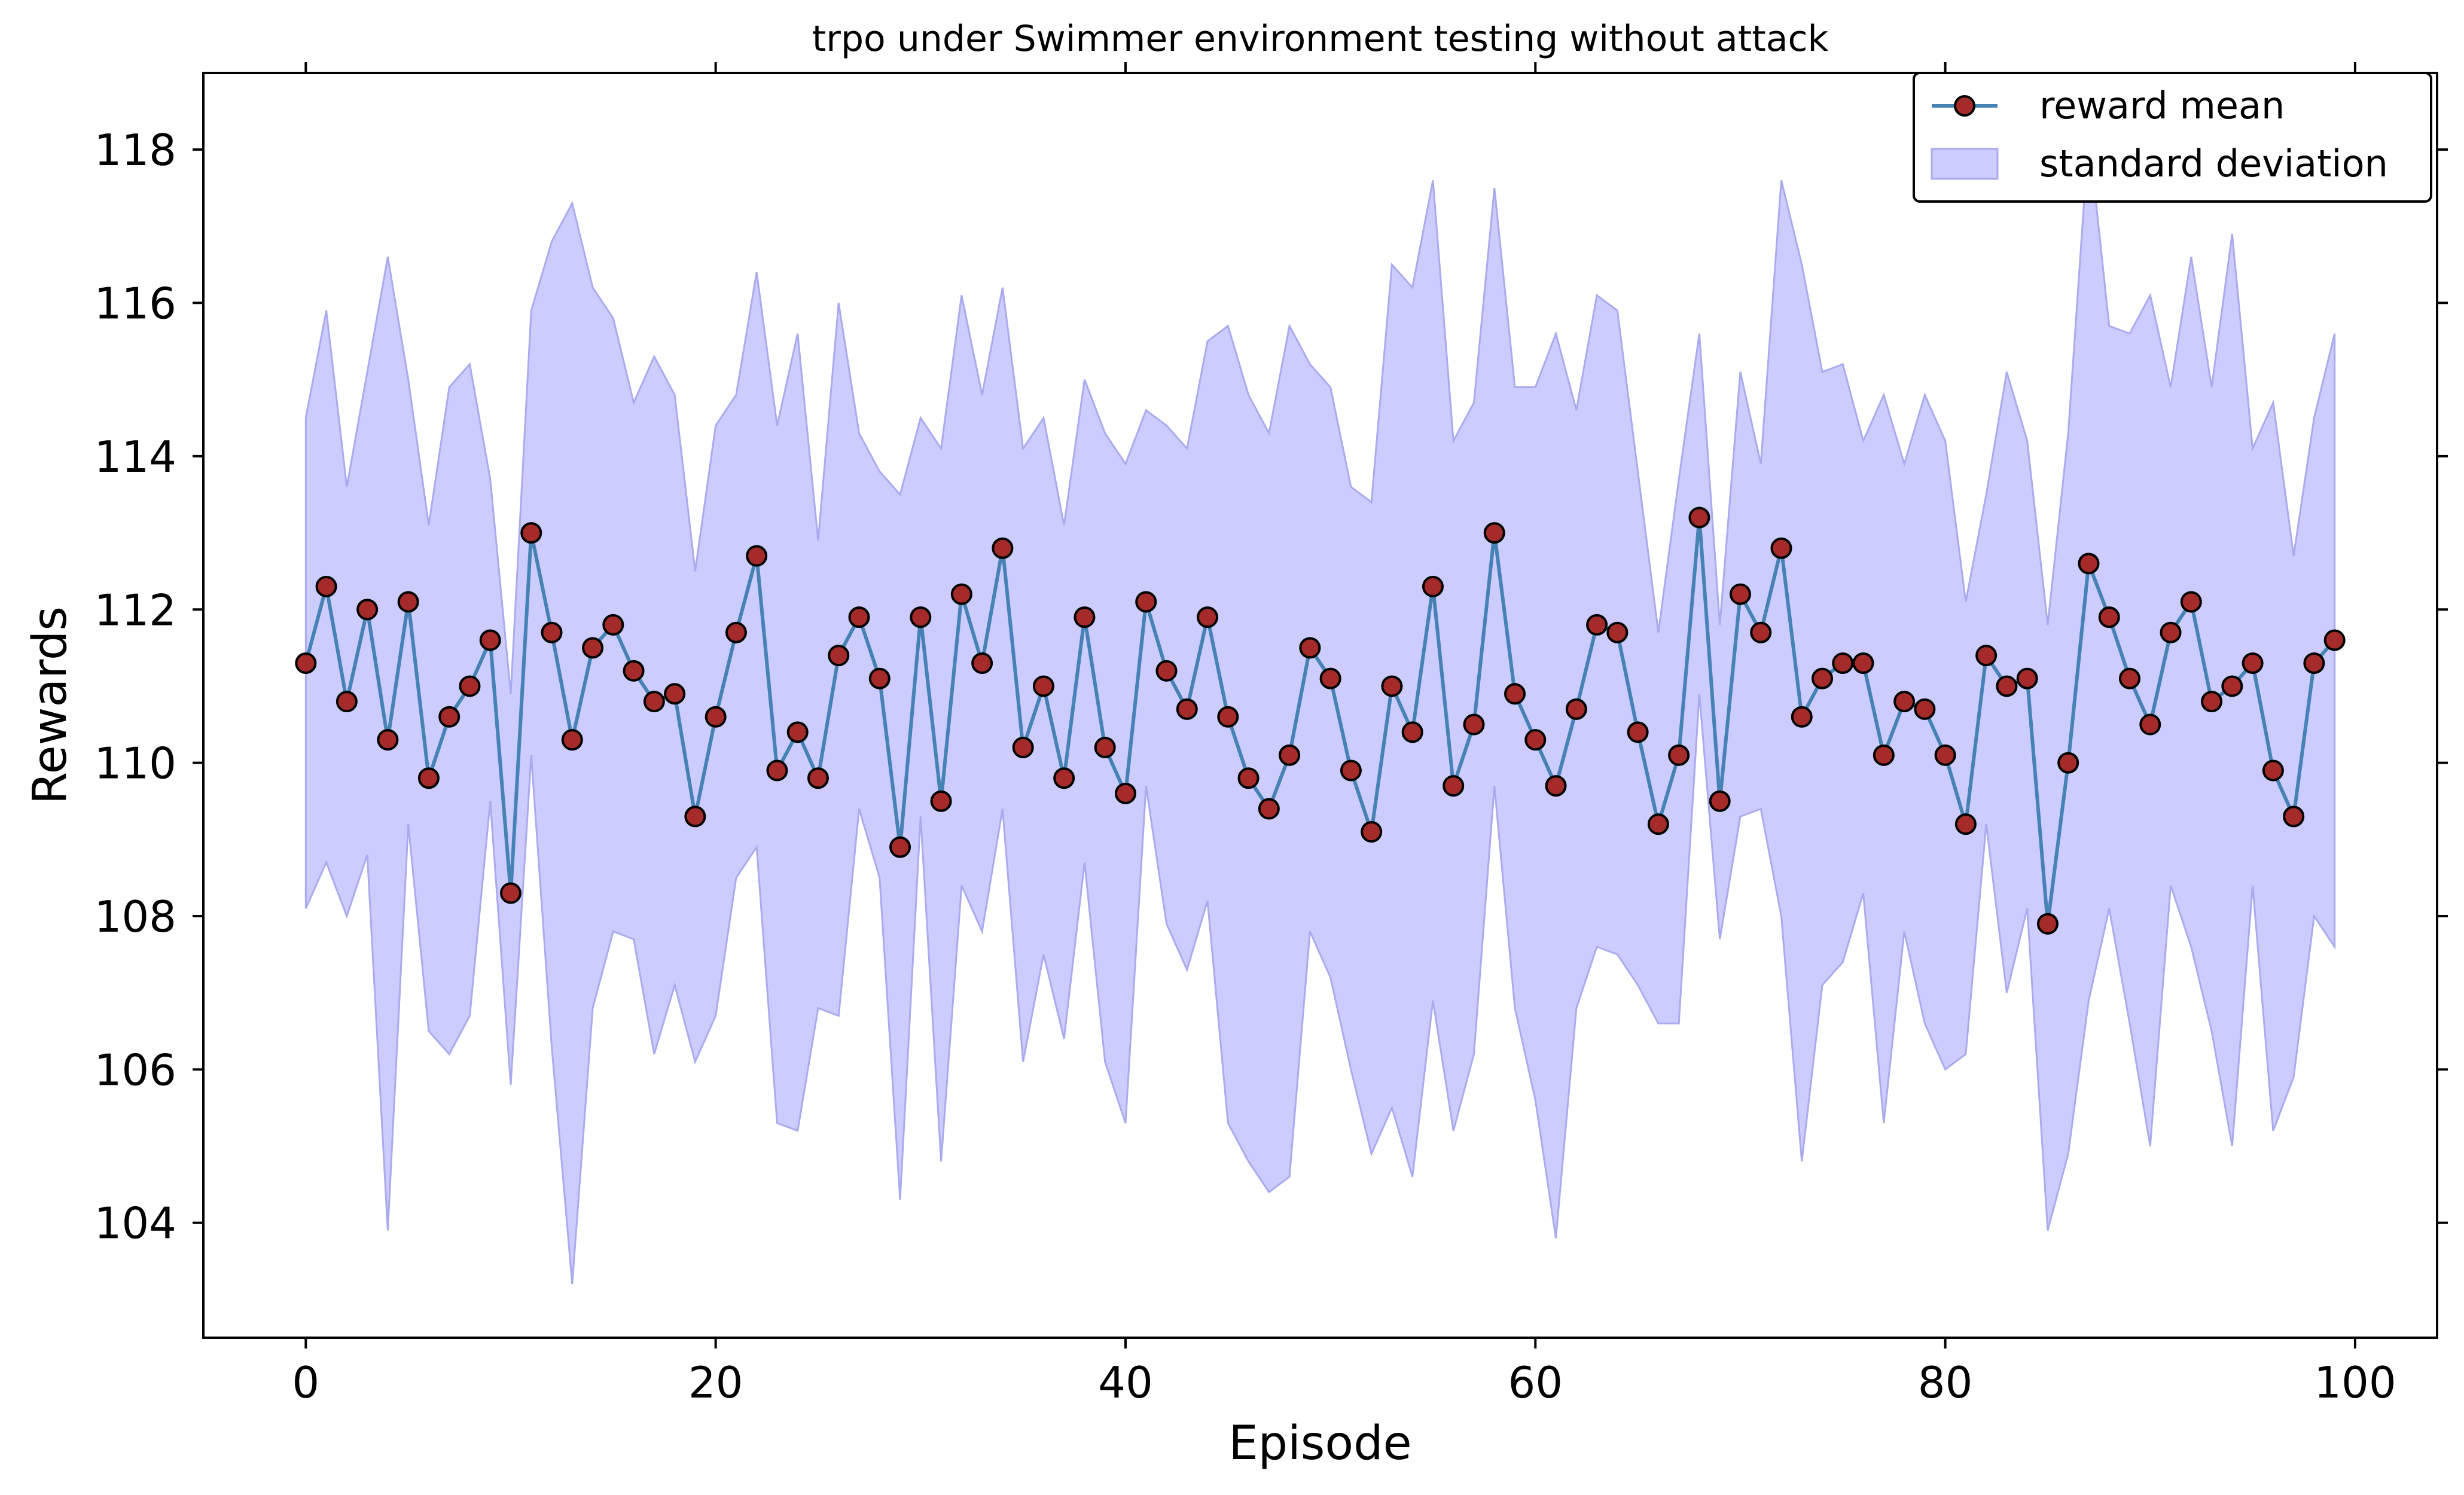 The height and width of the screenshot is (1495, 2464). What do you see at coordinates (1319, 1443) in the screenshot?
I see `x-axis-label: Episode` at bounding box center [1319, 1443].